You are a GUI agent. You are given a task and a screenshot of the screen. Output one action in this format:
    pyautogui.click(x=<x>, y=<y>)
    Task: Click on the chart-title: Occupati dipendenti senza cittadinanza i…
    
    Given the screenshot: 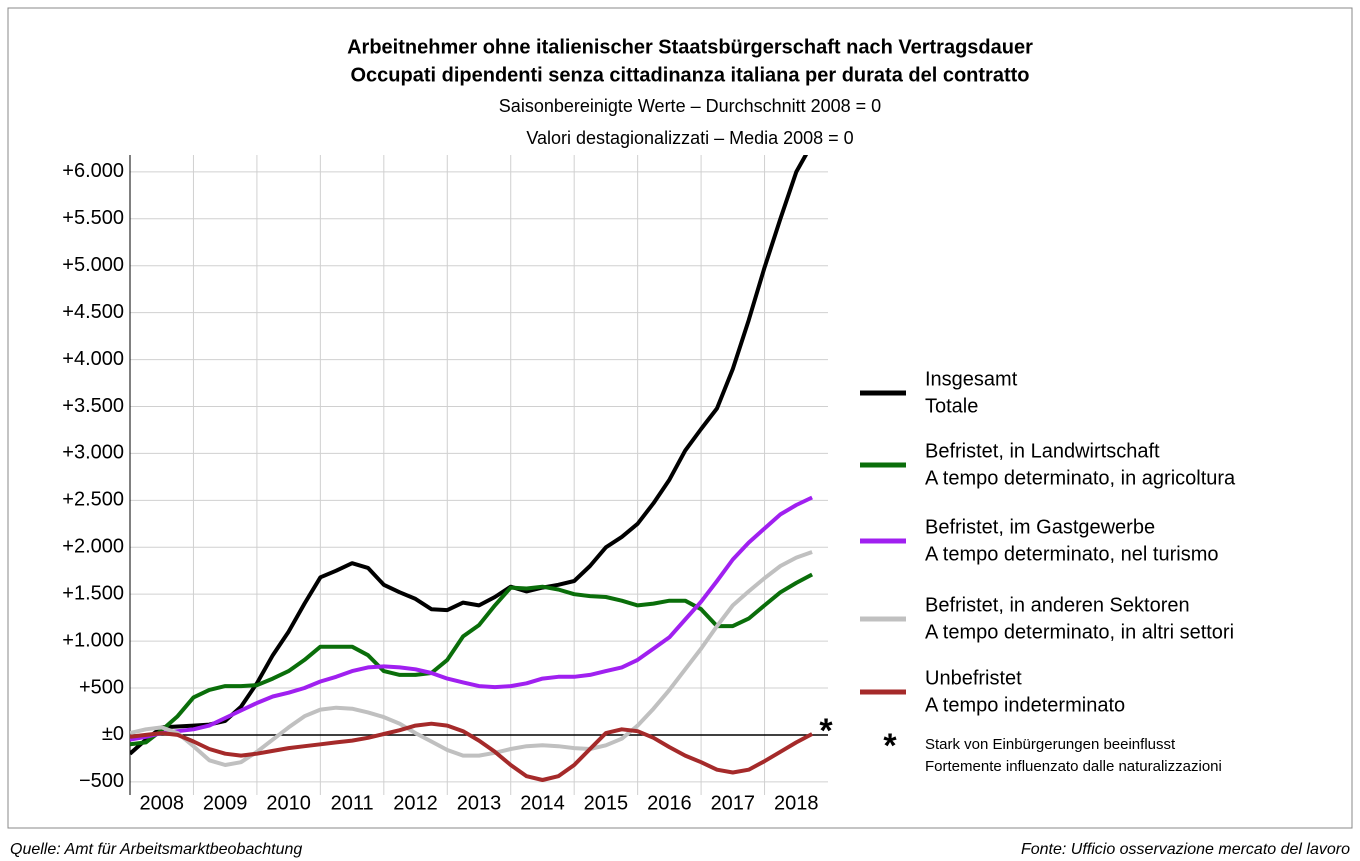 What is the action you would take?
    pyautogui.click(x=689, y=75)
    